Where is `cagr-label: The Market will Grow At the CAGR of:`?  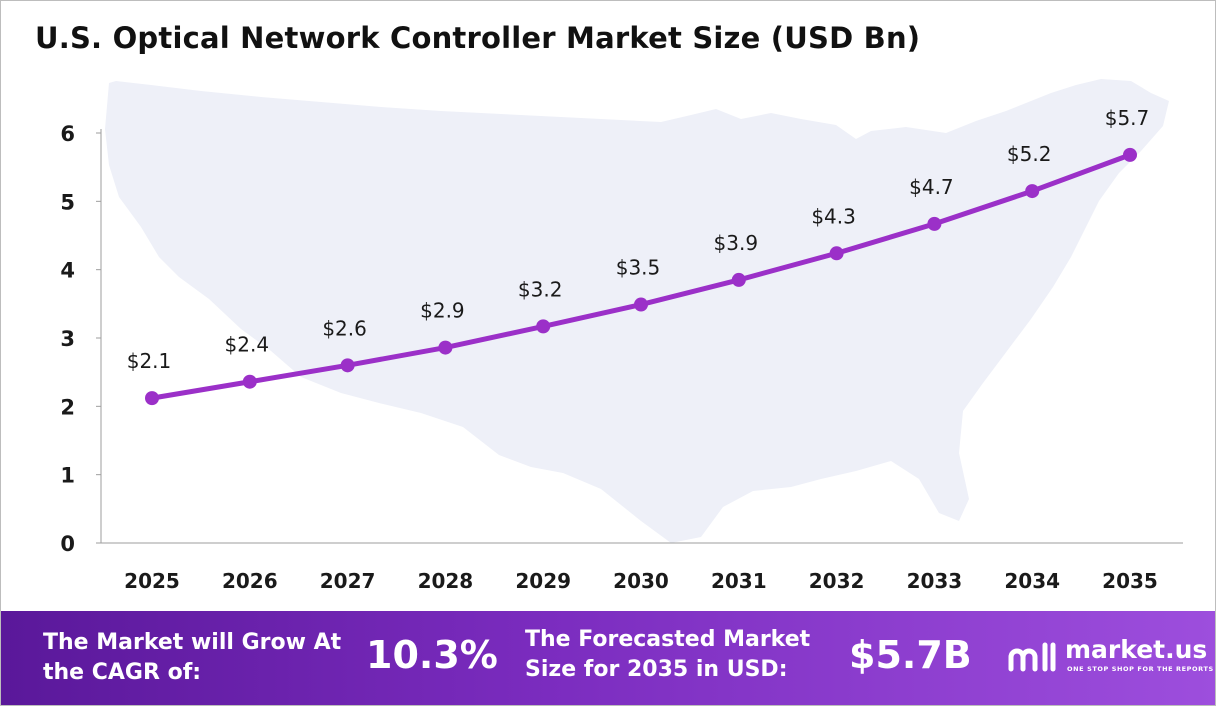 cagr-label: The Market will Grow At the CAGR of: is located at coordinates (192, 657).